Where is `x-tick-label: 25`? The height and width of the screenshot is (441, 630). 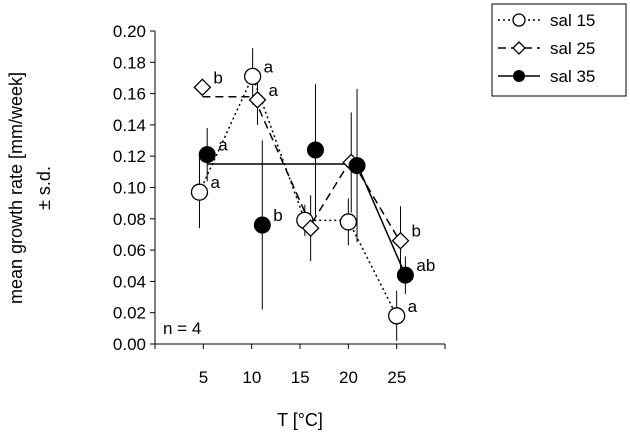 x-tick-label: 25 is located at coordinates (396, 377).